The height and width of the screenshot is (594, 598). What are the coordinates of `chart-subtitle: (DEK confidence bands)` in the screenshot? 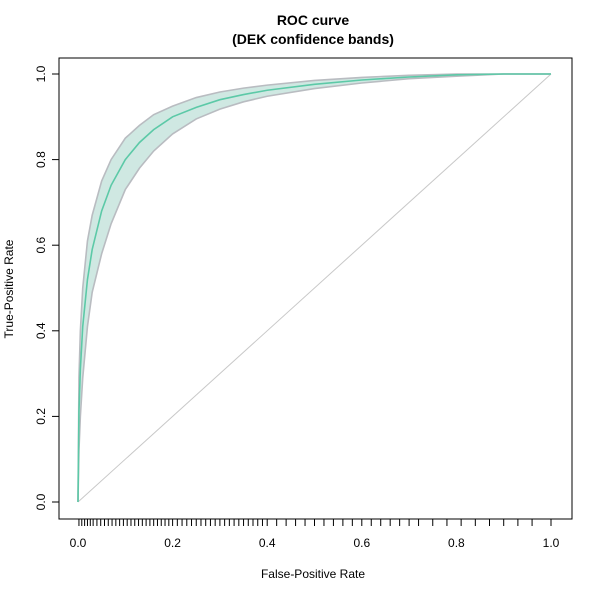 It's located at (313, 39).